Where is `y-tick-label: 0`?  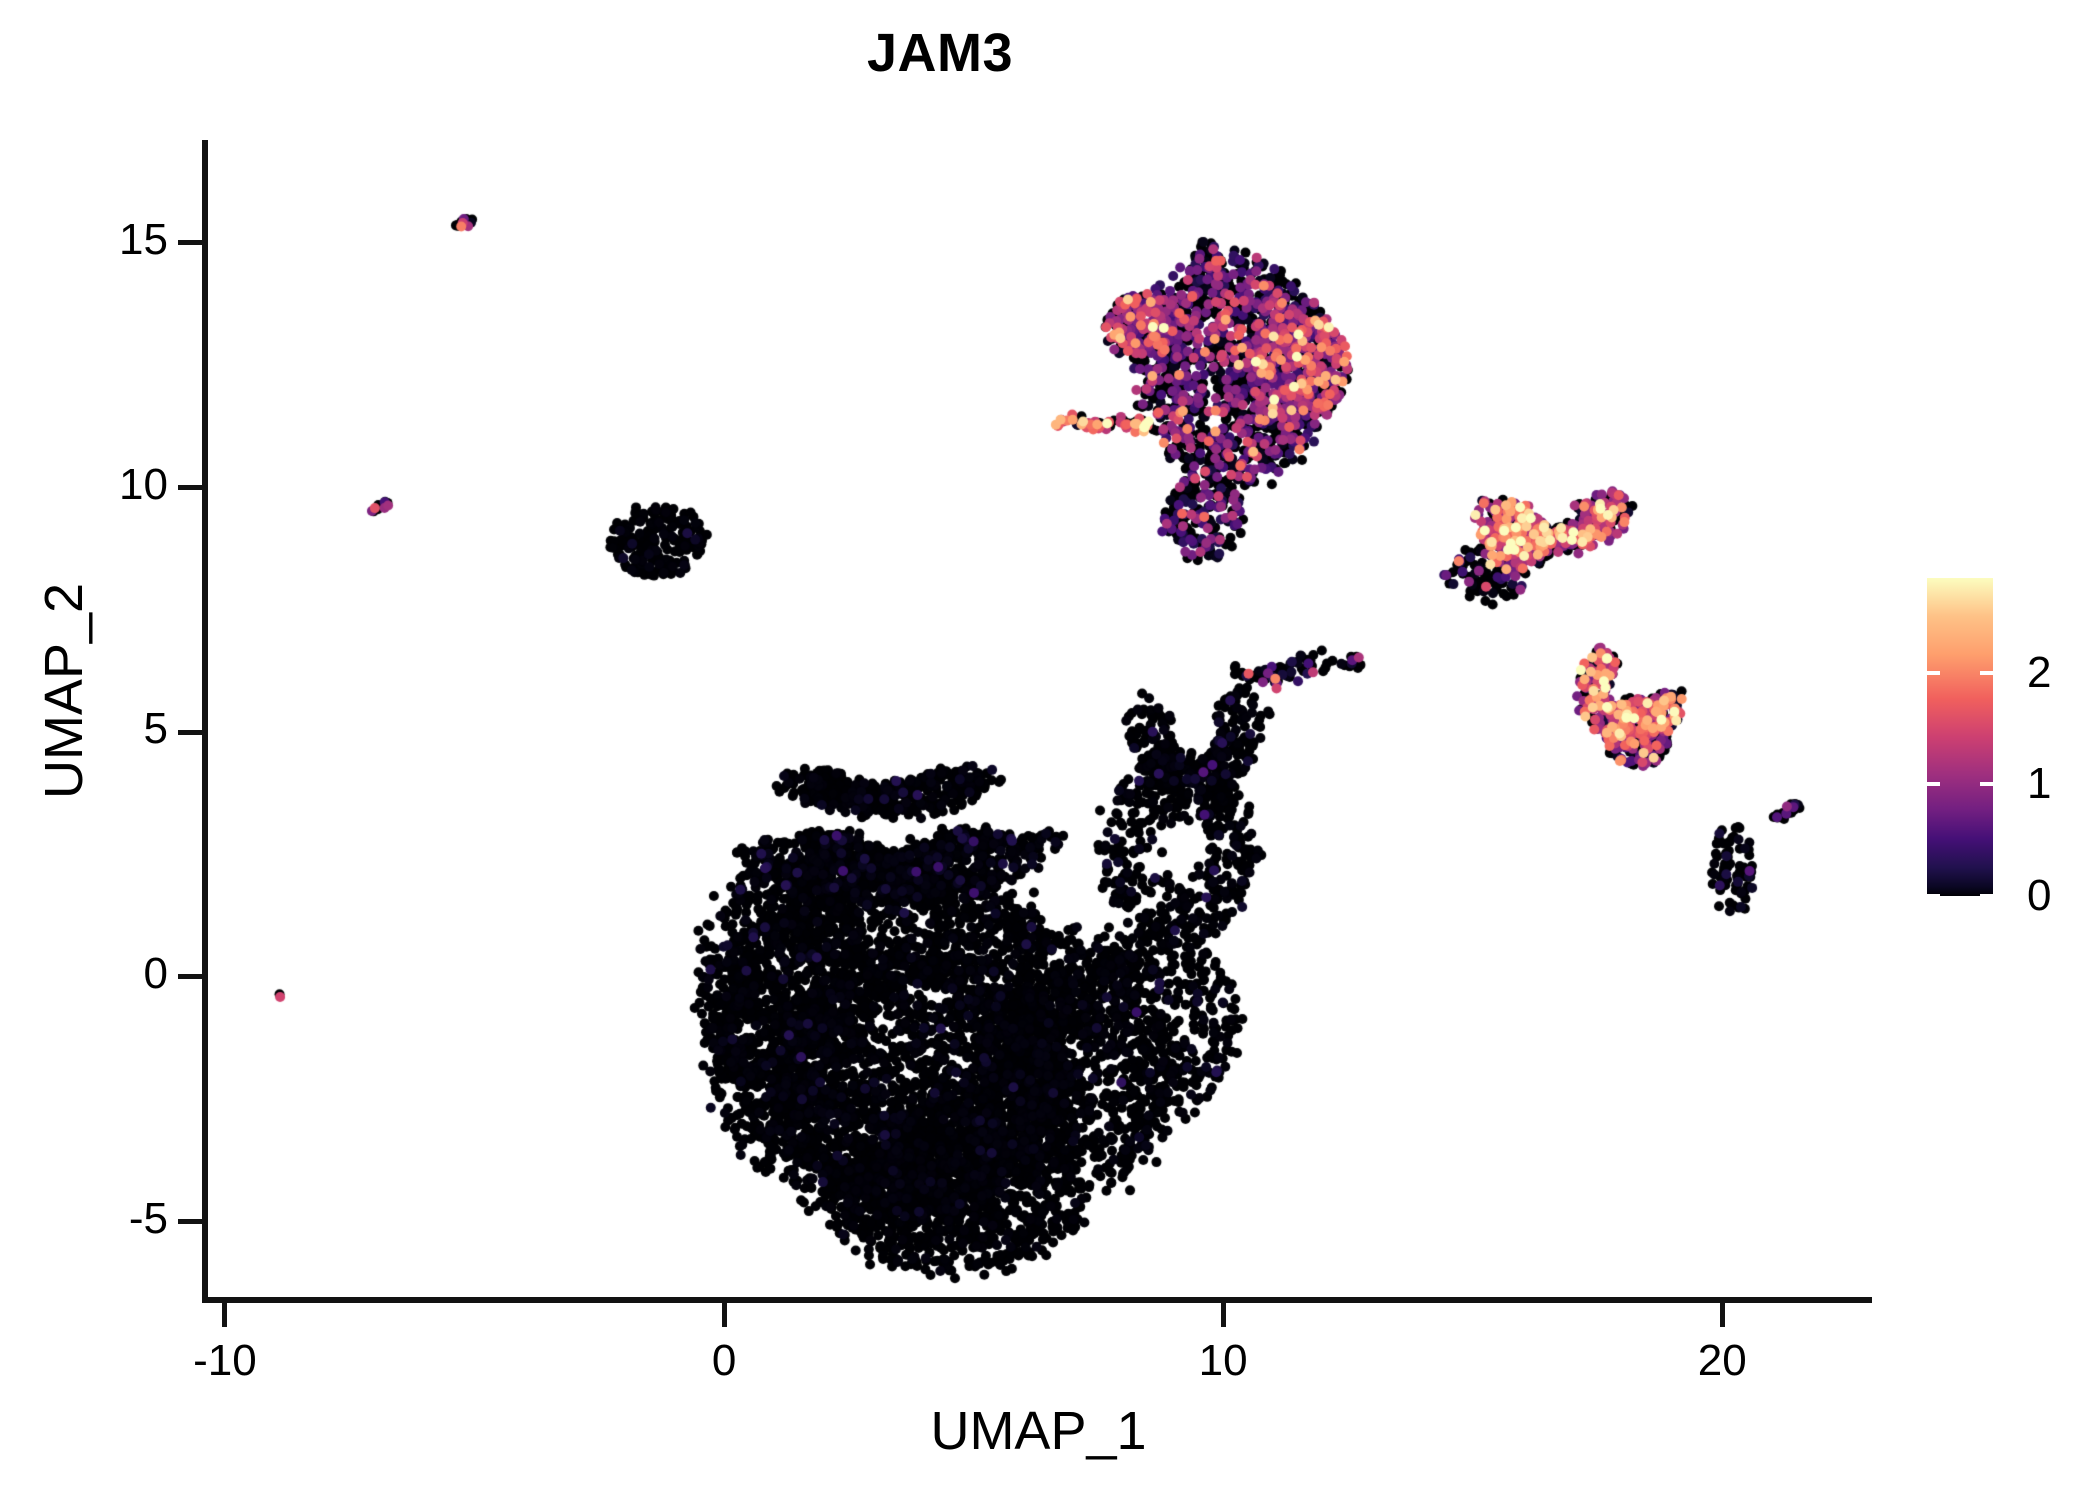 y-tick-label: 0 is located at coordinates (155, 973).